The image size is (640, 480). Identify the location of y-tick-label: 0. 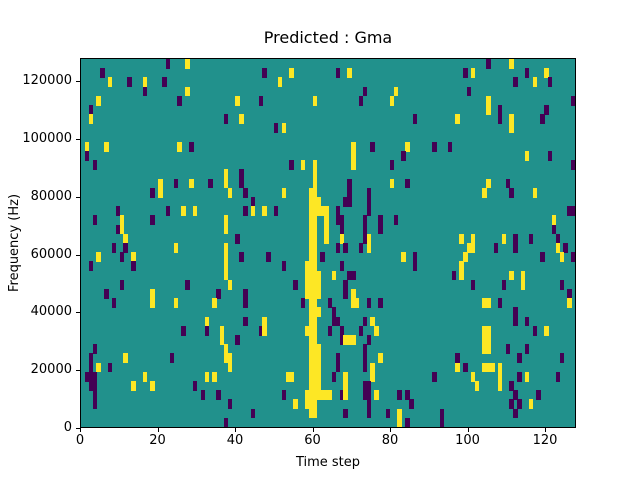
(67, 427).